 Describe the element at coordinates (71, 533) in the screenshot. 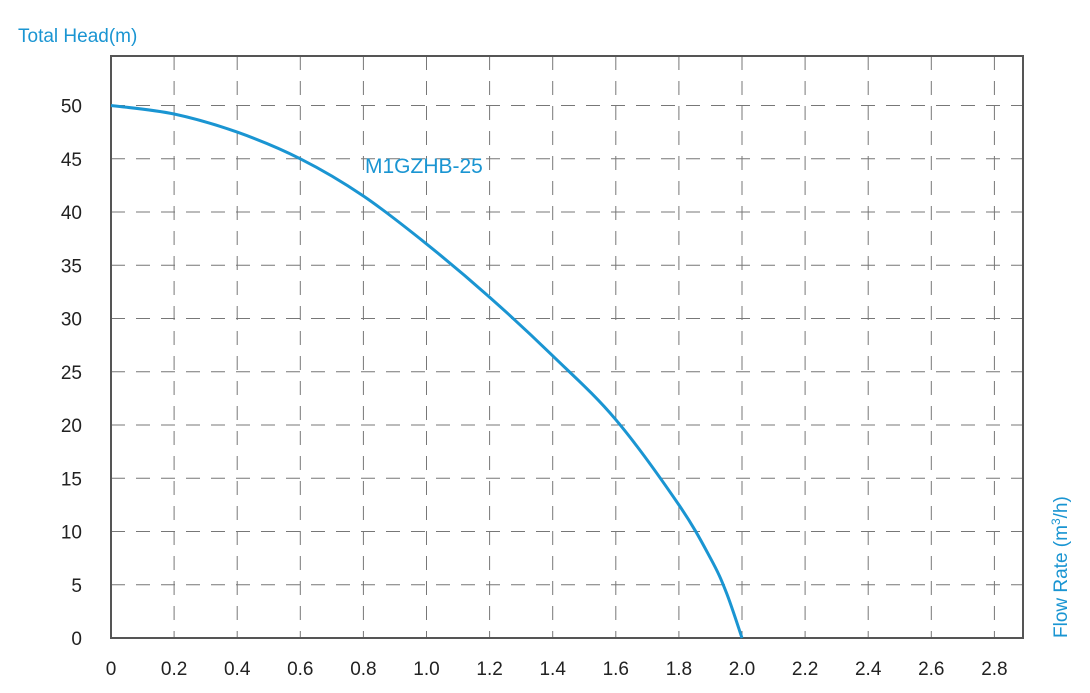

I see `y-tick-label-2: 10` at that location.